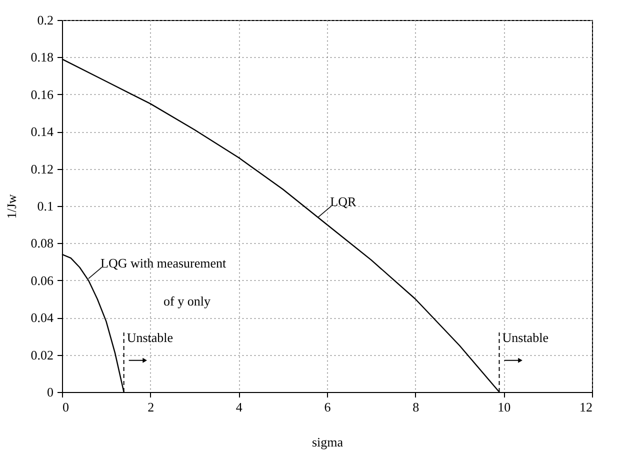 This screenshot has width=627, height=471. Describe the element at coordinates (42, 57) in the screenshot. I see `y-tick-label: 0.18` at that location.